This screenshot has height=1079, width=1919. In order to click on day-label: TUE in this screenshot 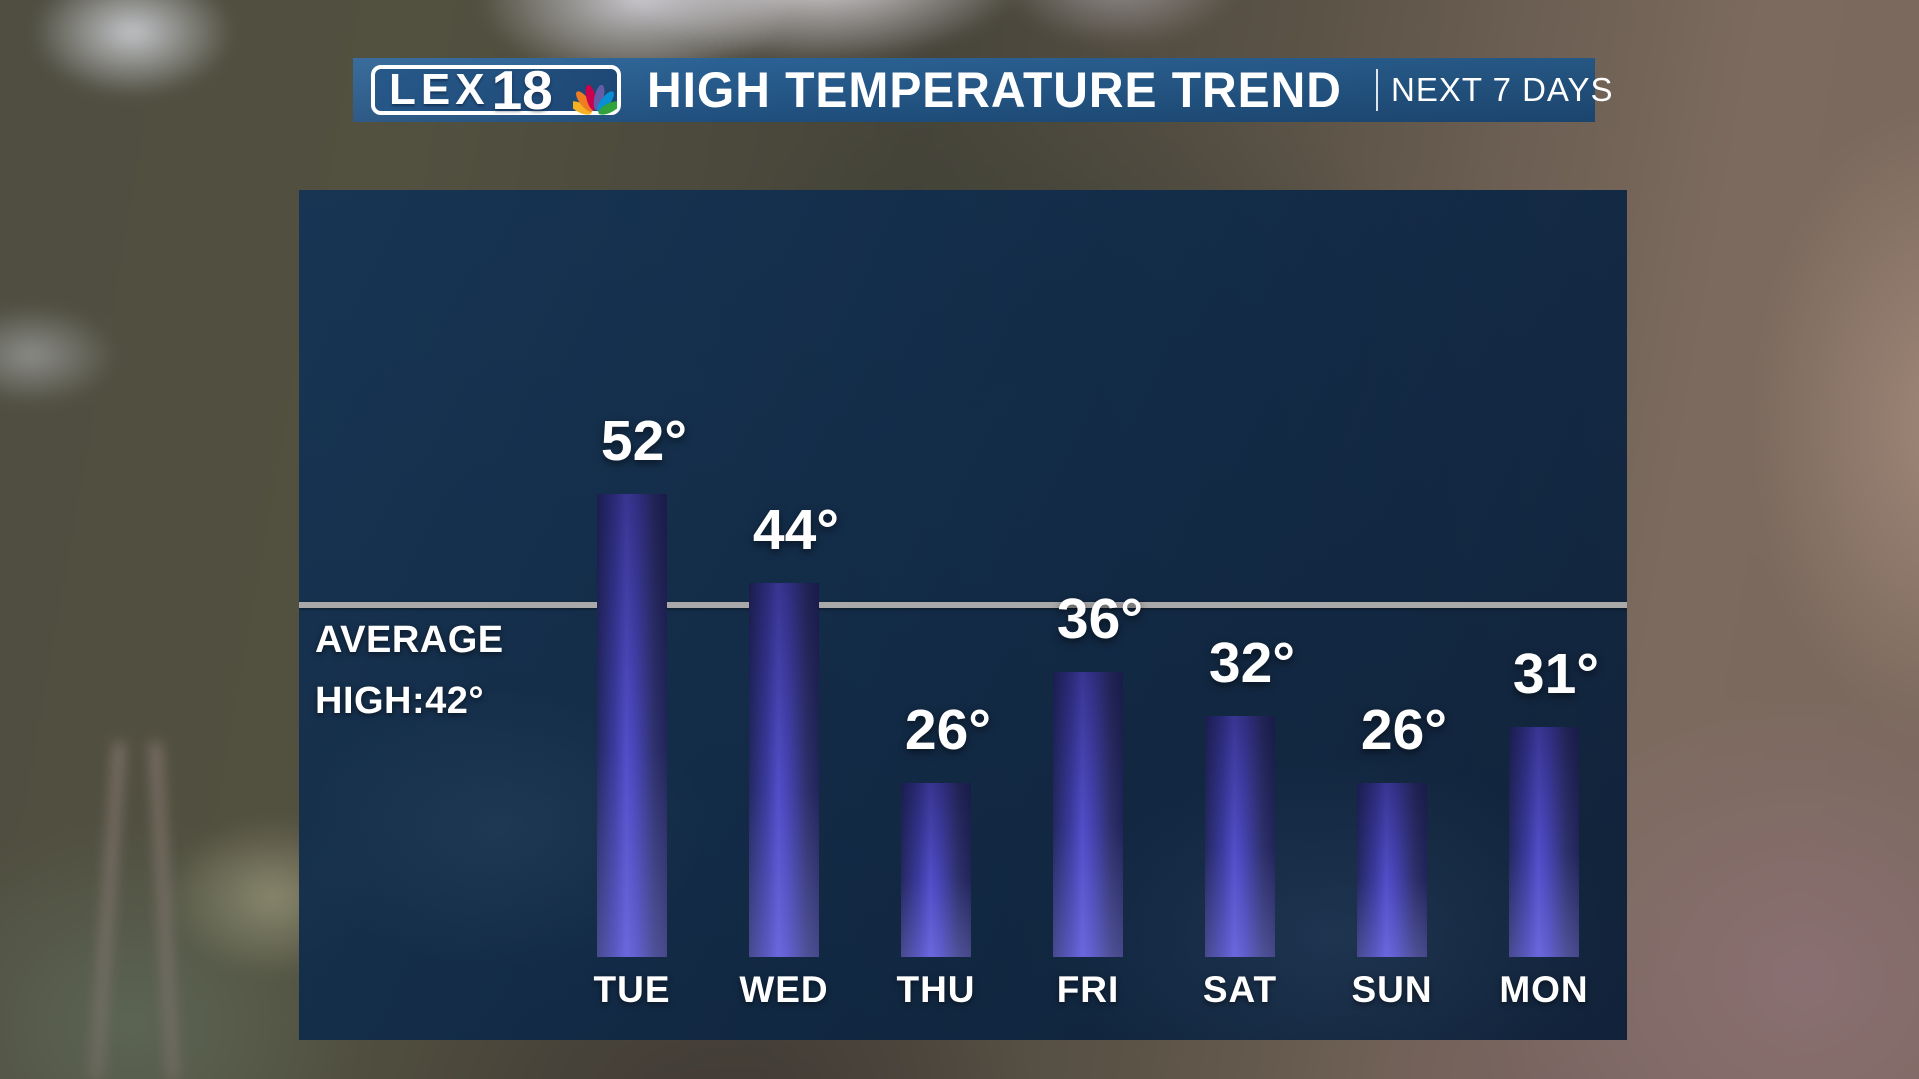, I will do `click(632, 989)`.